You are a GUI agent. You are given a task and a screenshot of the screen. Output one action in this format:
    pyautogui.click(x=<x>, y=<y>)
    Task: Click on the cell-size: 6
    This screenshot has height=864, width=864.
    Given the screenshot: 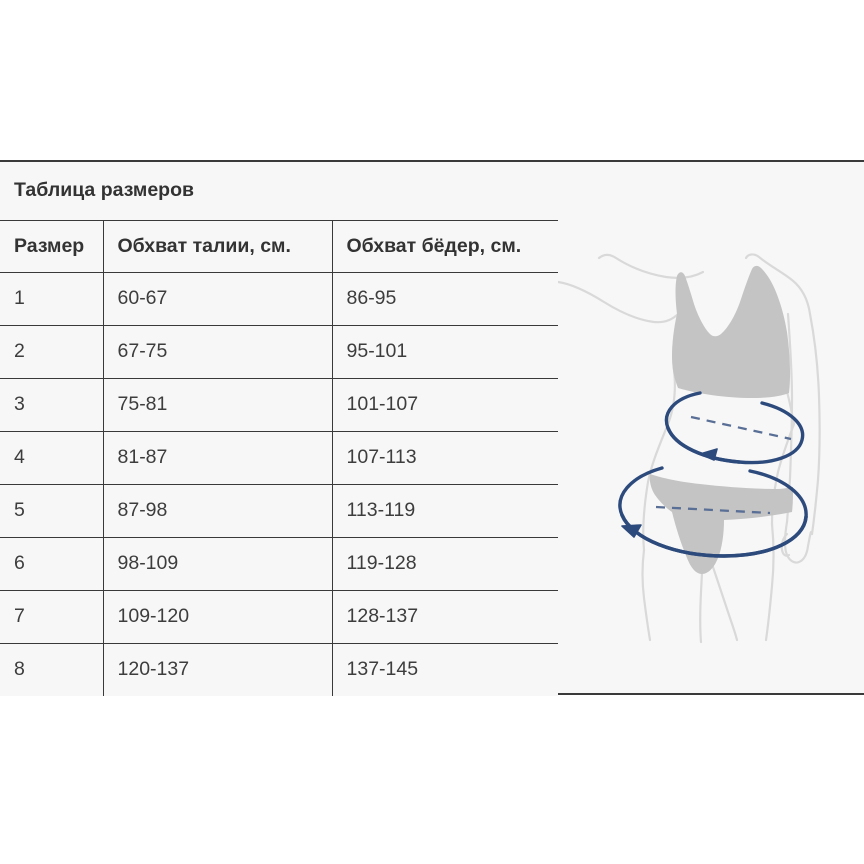 What is the action you would take?
    pyautogui.click(x=52, y=564)
    